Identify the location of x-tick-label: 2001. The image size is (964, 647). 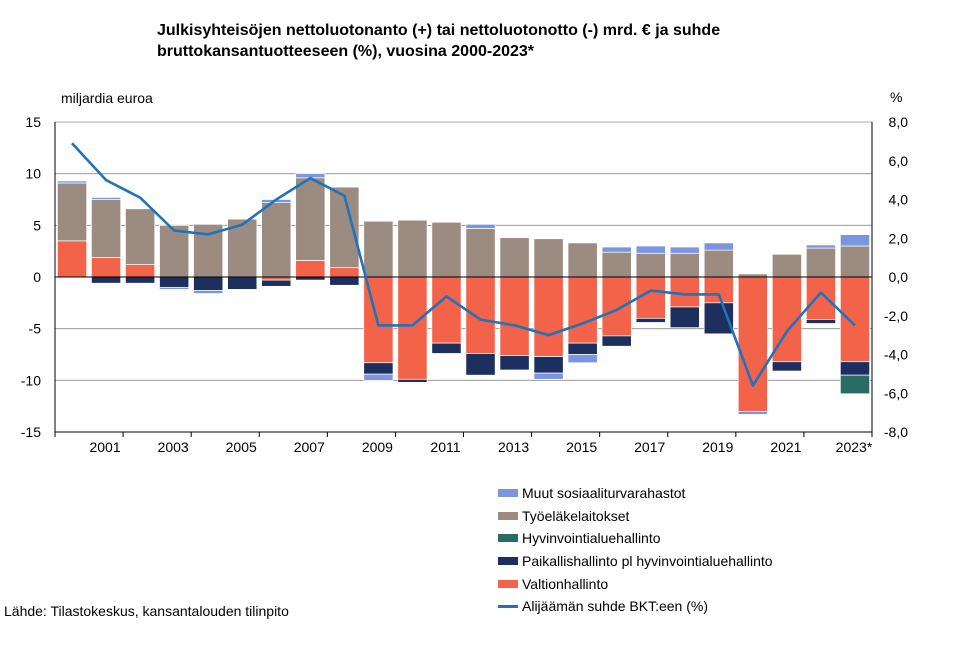
(104, 447).